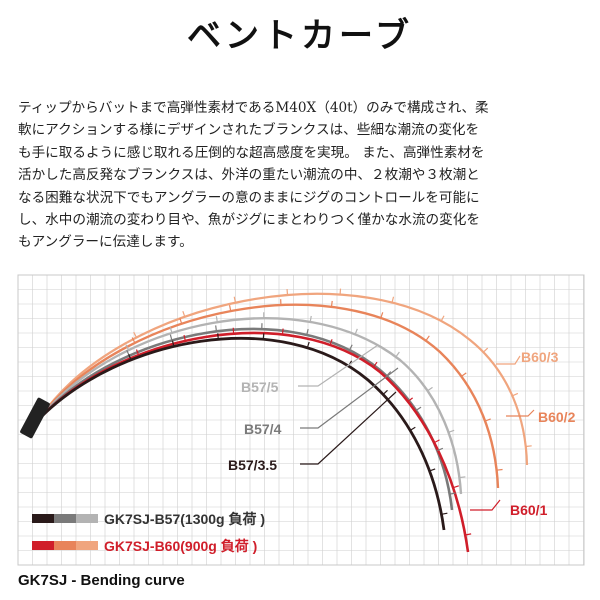 The image size is (600, 600). I want to click on description-line: も手に取るように感じ取れる圧倒的な超高感度を実現。 また、高弾性素材を, so click(251, 152).